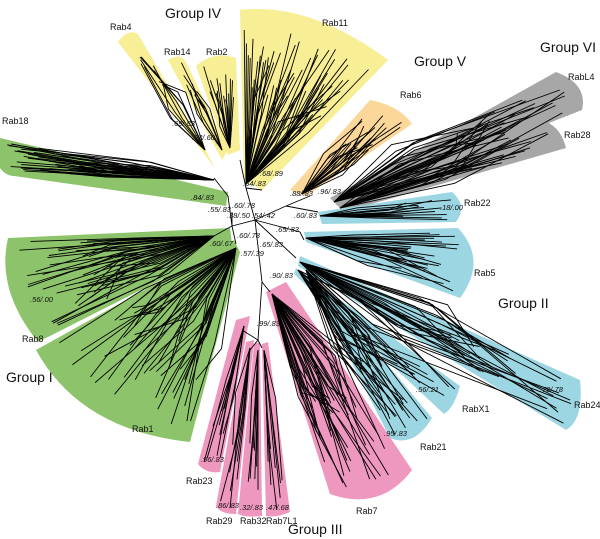  What do you see at coordinates (266, 255) in the screenshot?
I see `tree-backbone` at bounding box center [266, 255].